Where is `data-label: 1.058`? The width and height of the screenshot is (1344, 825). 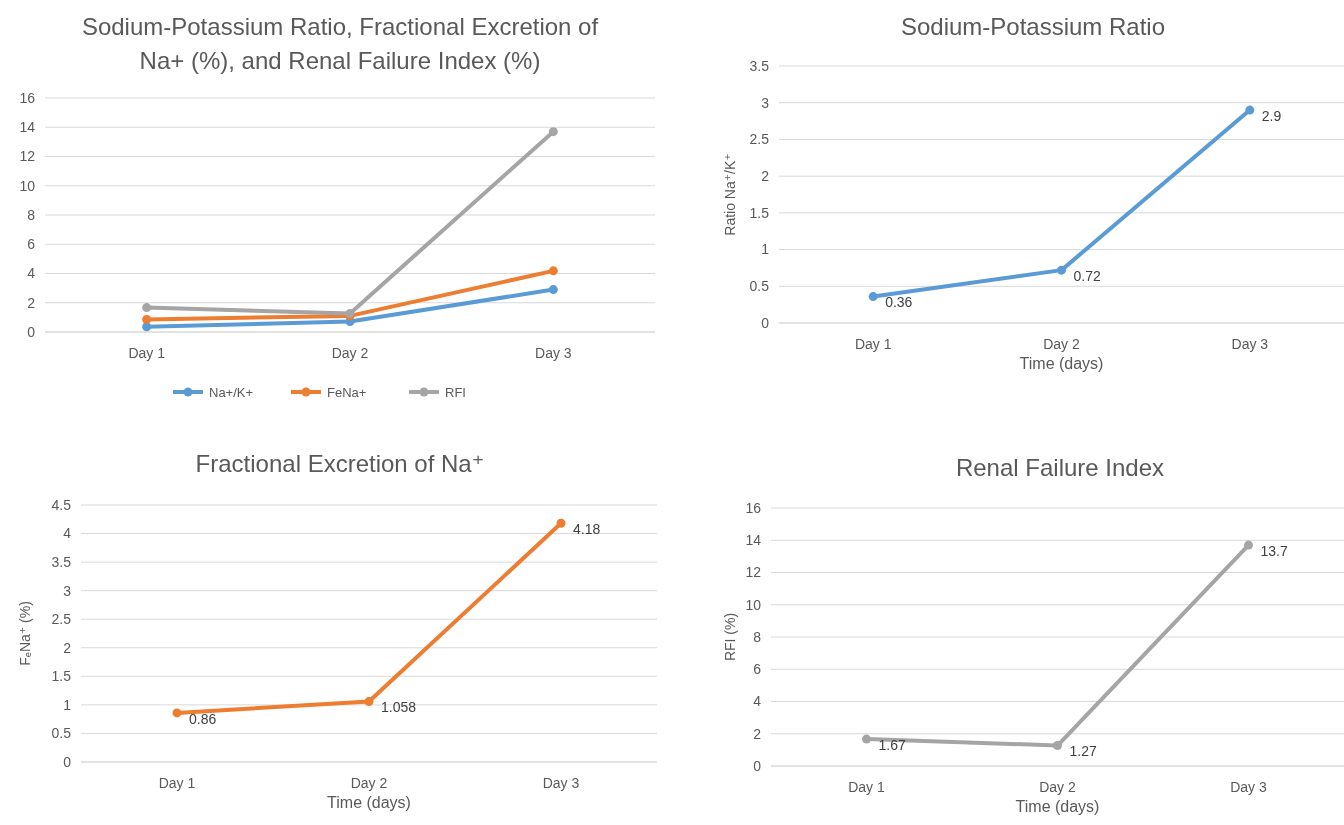 data-label: 1.058 is located at coordinates (399, 707).